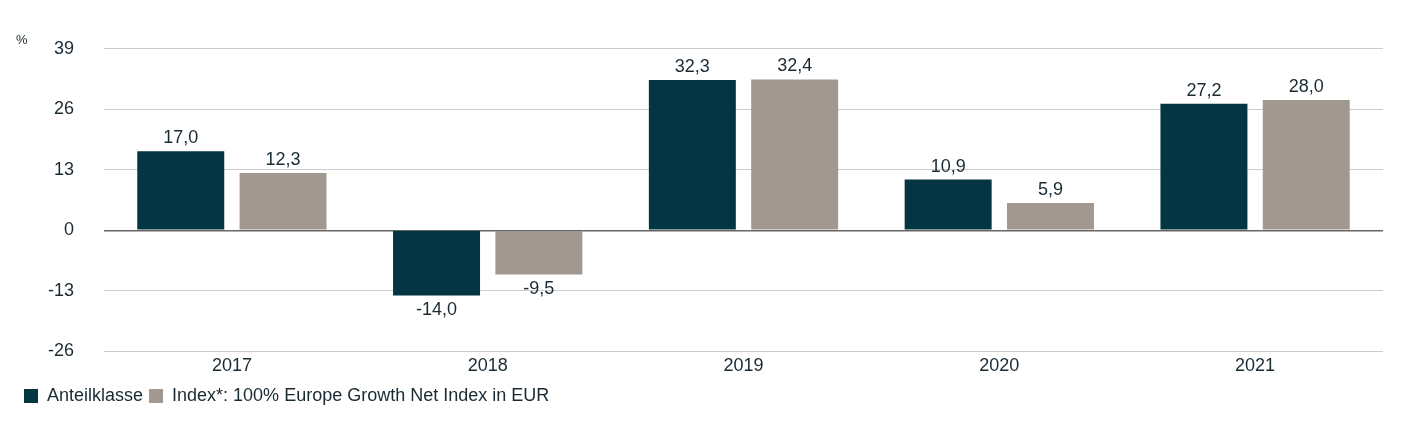  I want to click on x-tick-label: 2017, so click(231, 365).